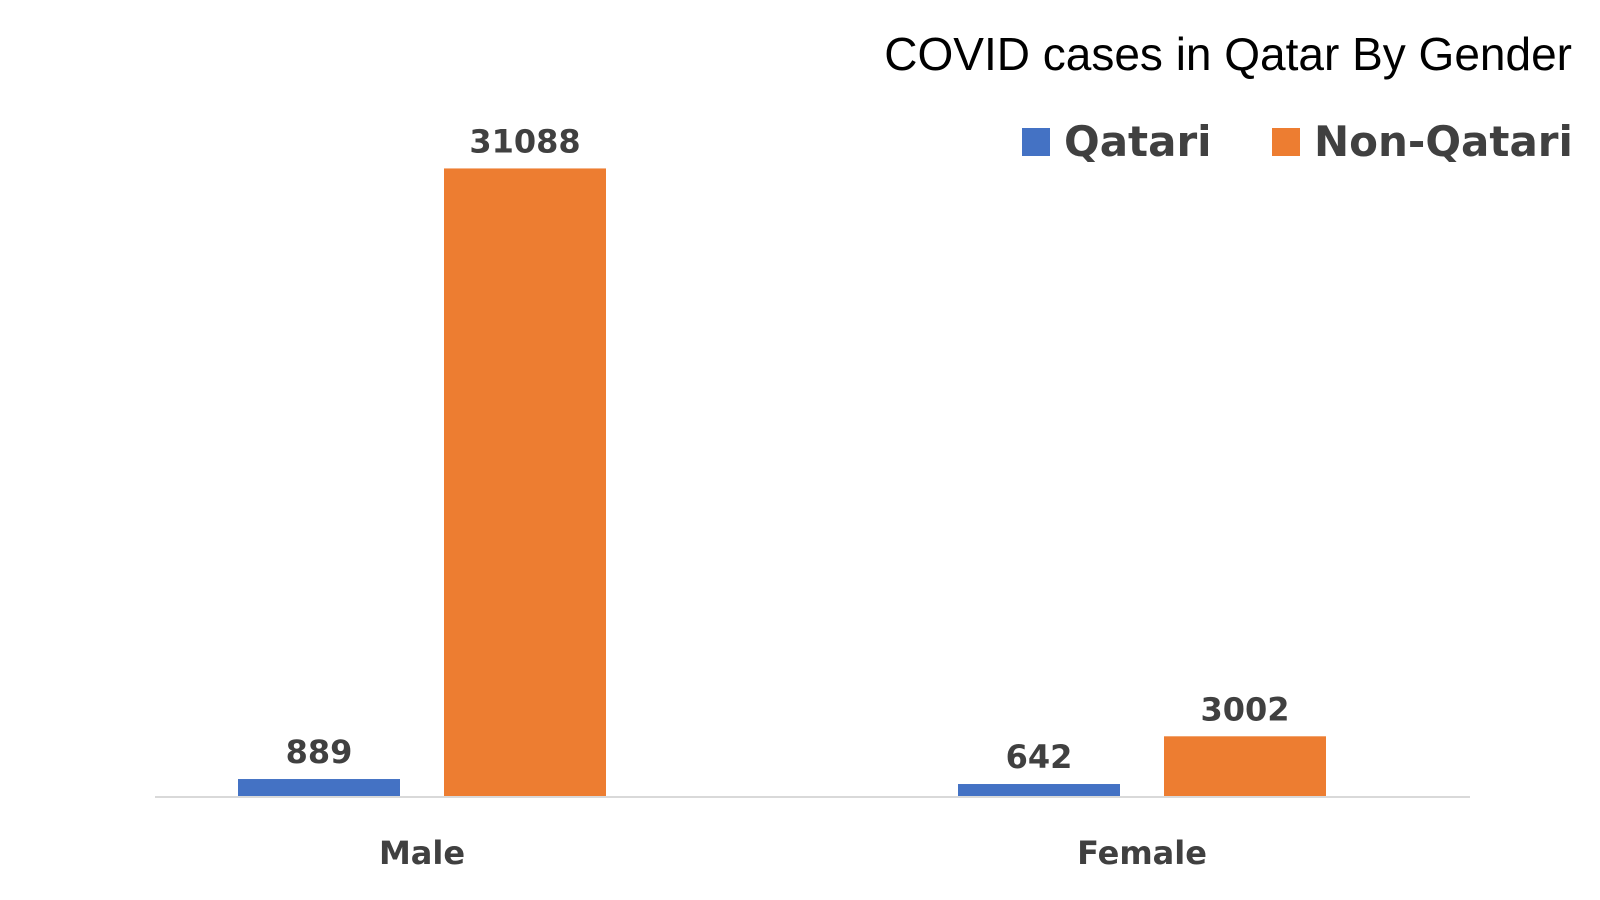 The image size is (1600, 900). Describe the element at coordinates (793, 853) in the screenshot. I see `category-labels-group: Male Female` at that location.